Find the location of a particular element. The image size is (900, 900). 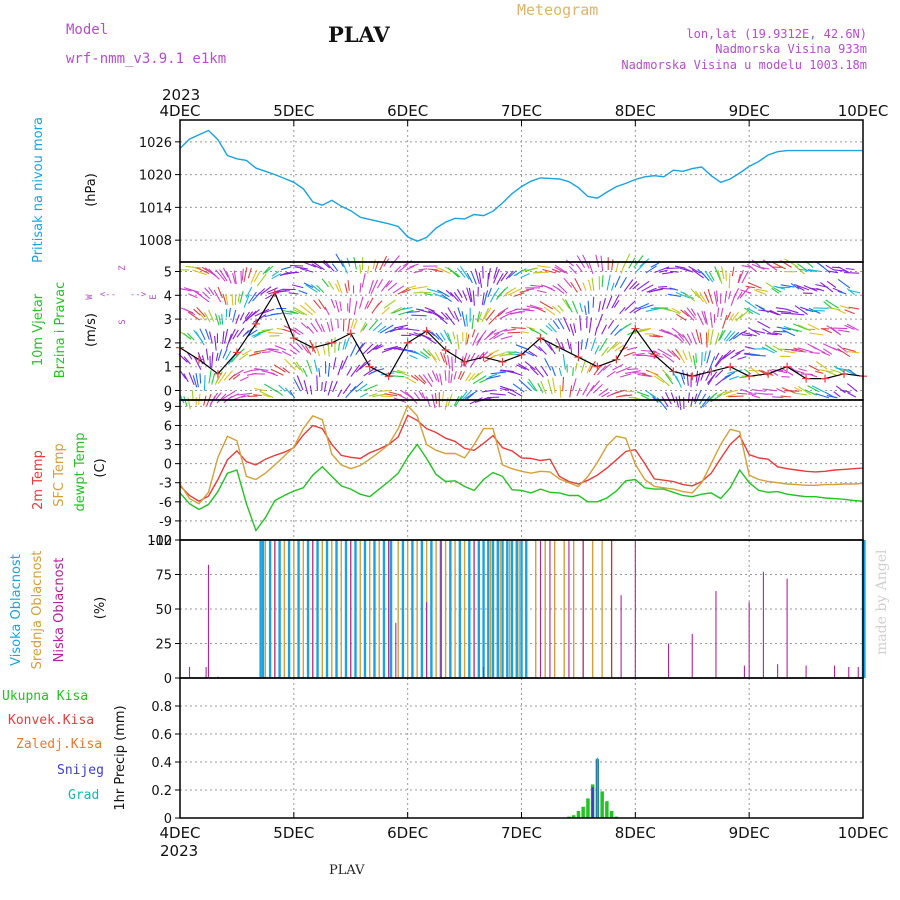

temp-label-sfc: SFC Temp is located at coordinates (59, 475).